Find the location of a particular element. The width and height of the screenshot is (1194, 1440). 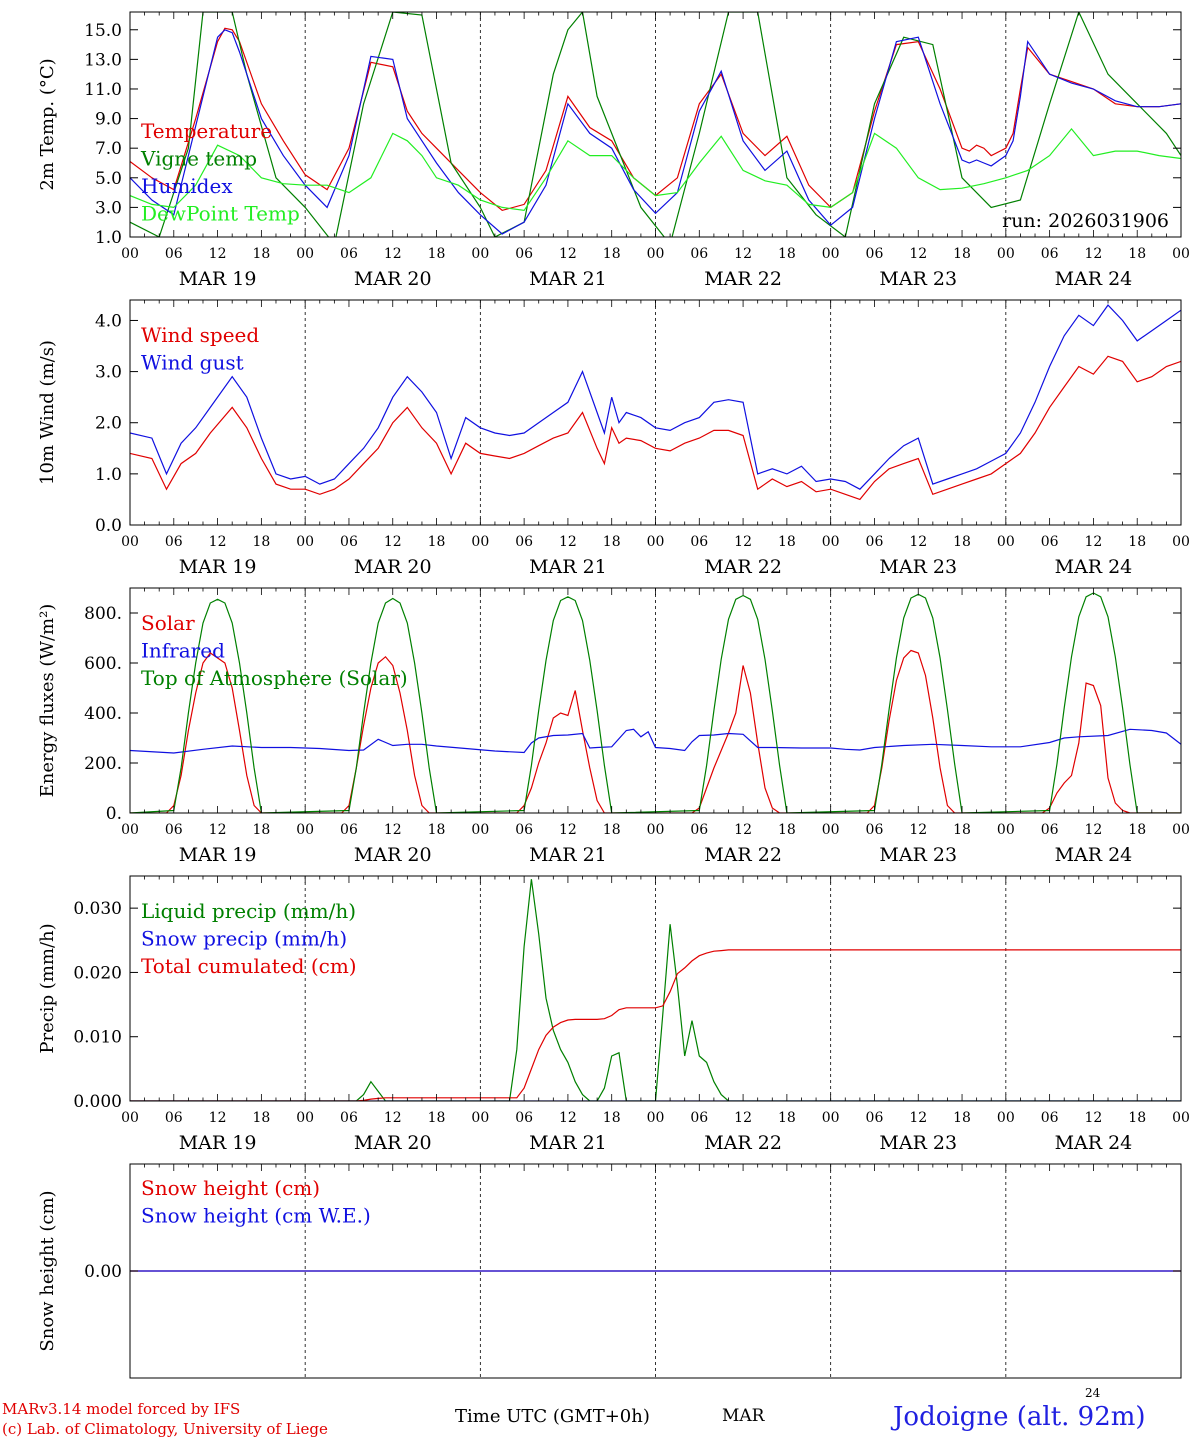

legend-wind-speed: Wind speed is located at coordinates (200, 335).